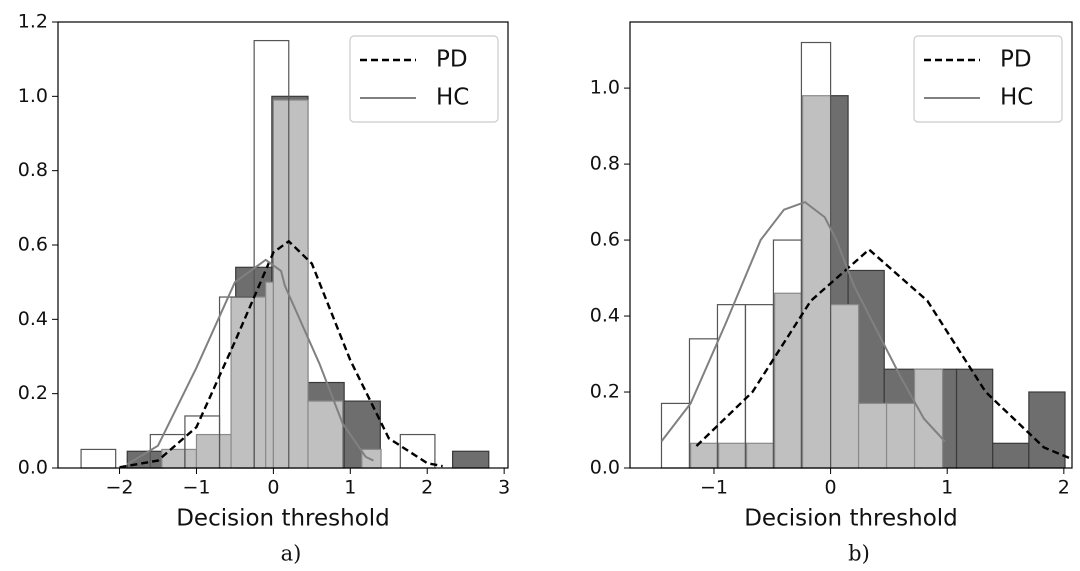  What do you see at coordinates (120, 488) in the screenshot?
I see `x-tick-label: −2` at bounding box center [120, 488].